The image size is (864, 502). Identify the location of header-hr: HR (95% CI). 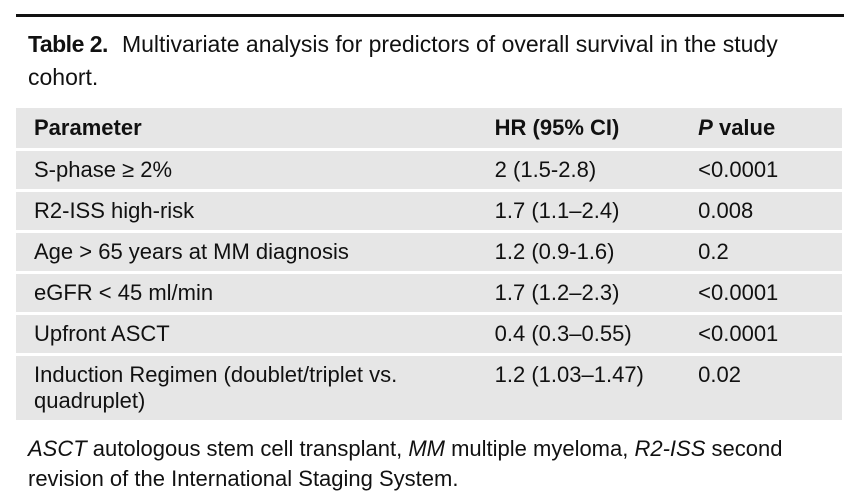
(581, 129).